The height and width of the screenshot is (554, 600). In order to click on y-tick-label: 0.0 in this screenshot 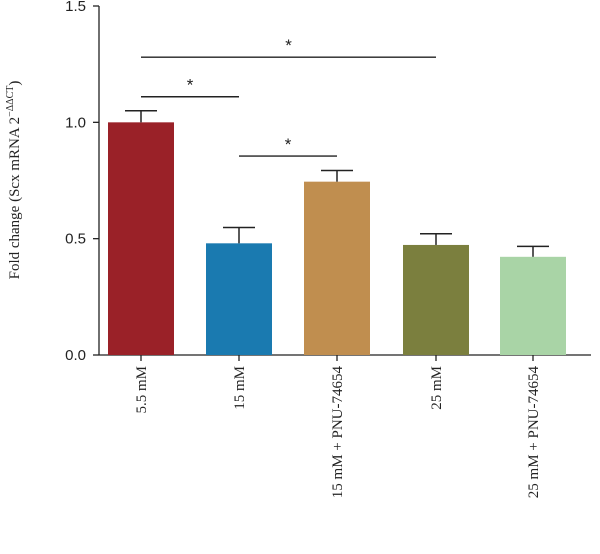, I will do `click(75, 355)`.